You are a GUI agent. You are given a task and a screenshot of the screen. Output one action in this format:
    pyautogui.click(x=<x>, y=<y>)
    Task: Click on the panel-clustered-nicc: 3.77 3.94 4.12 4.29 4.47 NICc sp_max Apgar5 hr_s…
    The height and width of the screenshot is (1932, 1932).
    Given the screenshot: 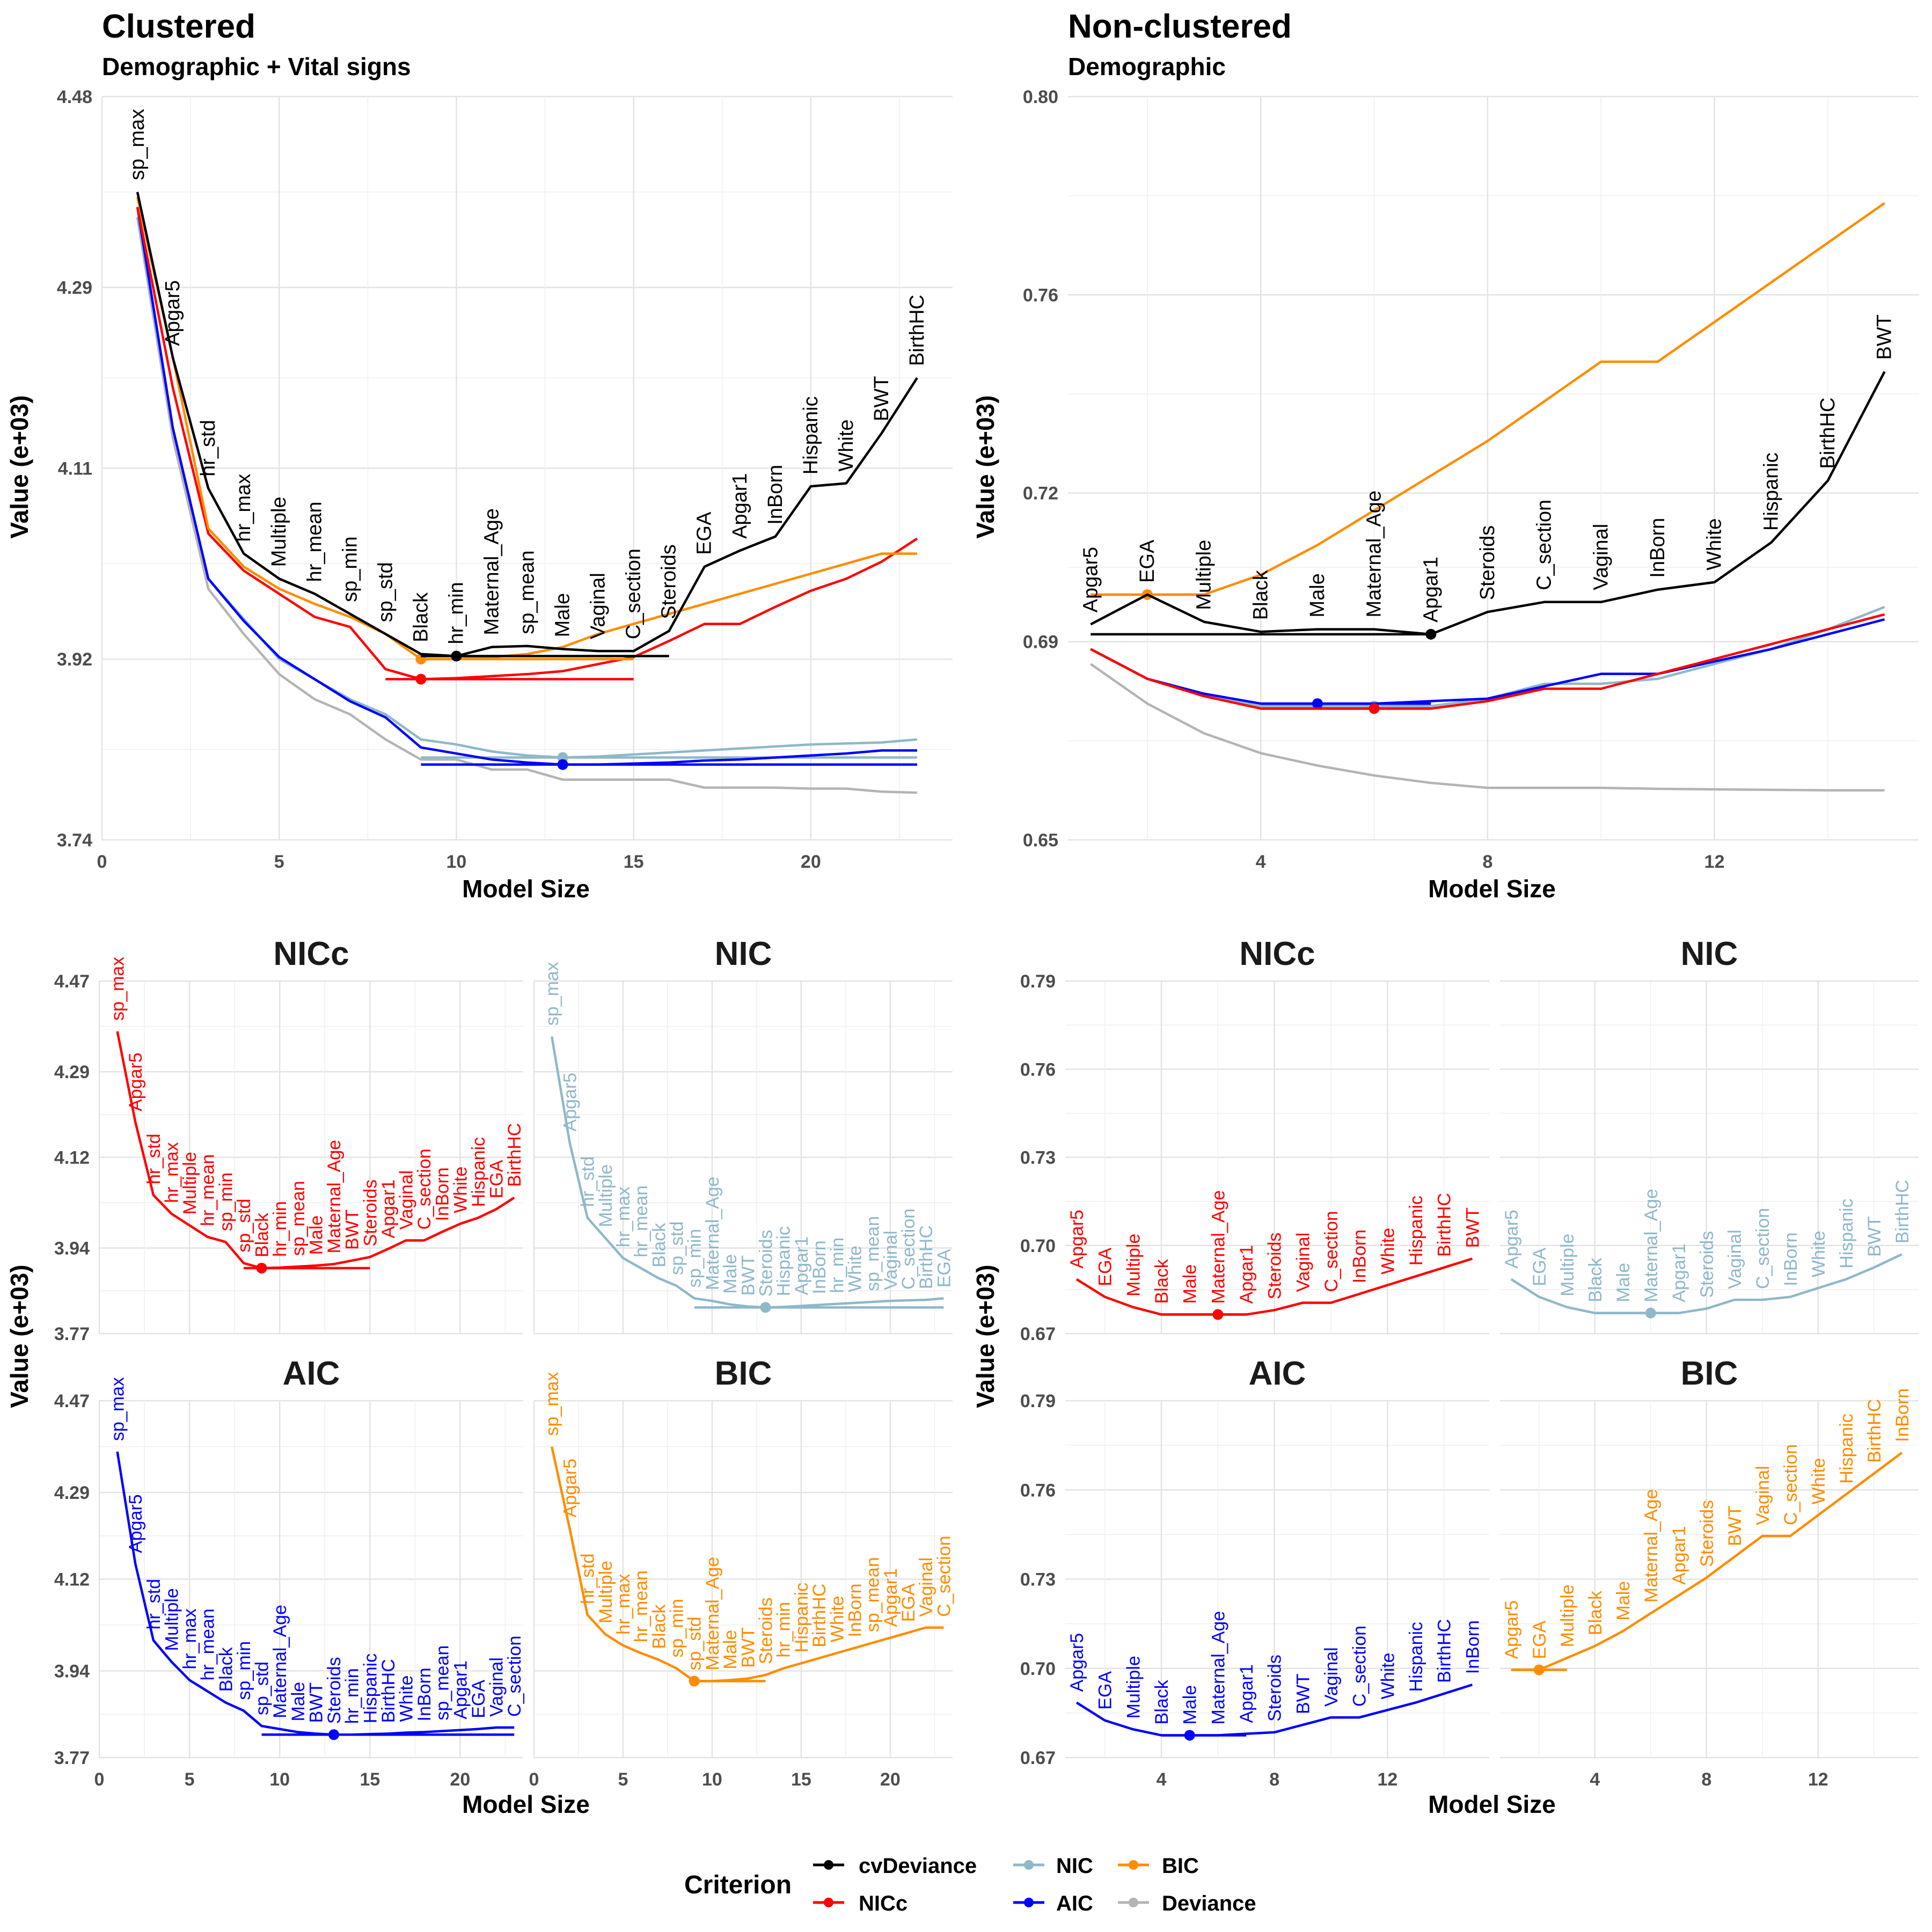 What is the action you would take?
    pyautogui.click(x=289, y=1139)
    